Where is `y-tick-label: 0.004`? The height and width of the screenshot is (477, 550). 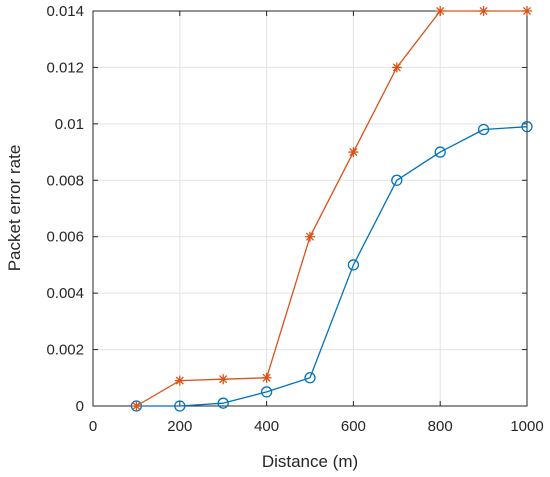
y-tick-label: 0.004 is located at coordinates (65, 293).